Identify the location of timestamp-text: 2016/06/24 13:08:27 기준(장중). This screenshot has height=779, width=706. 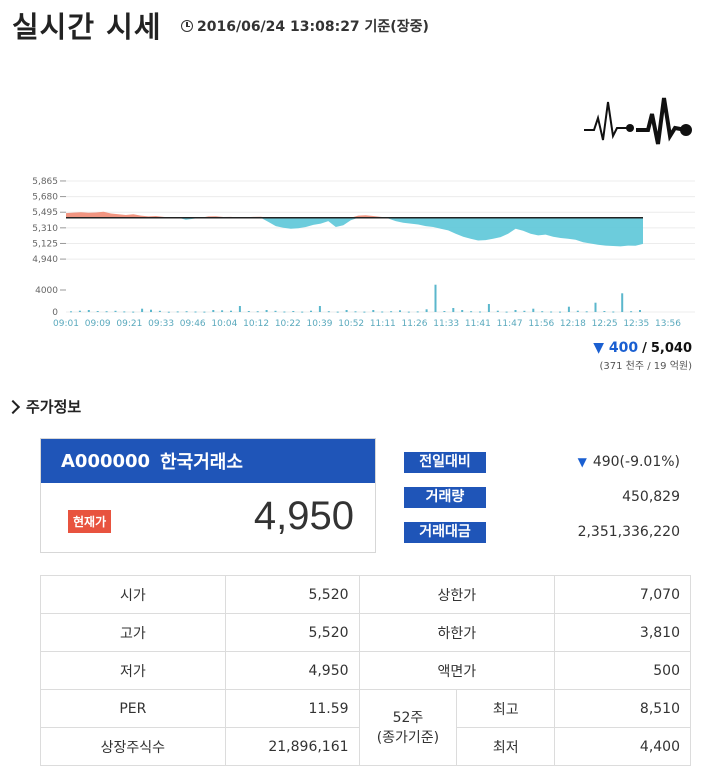
(313, 27).